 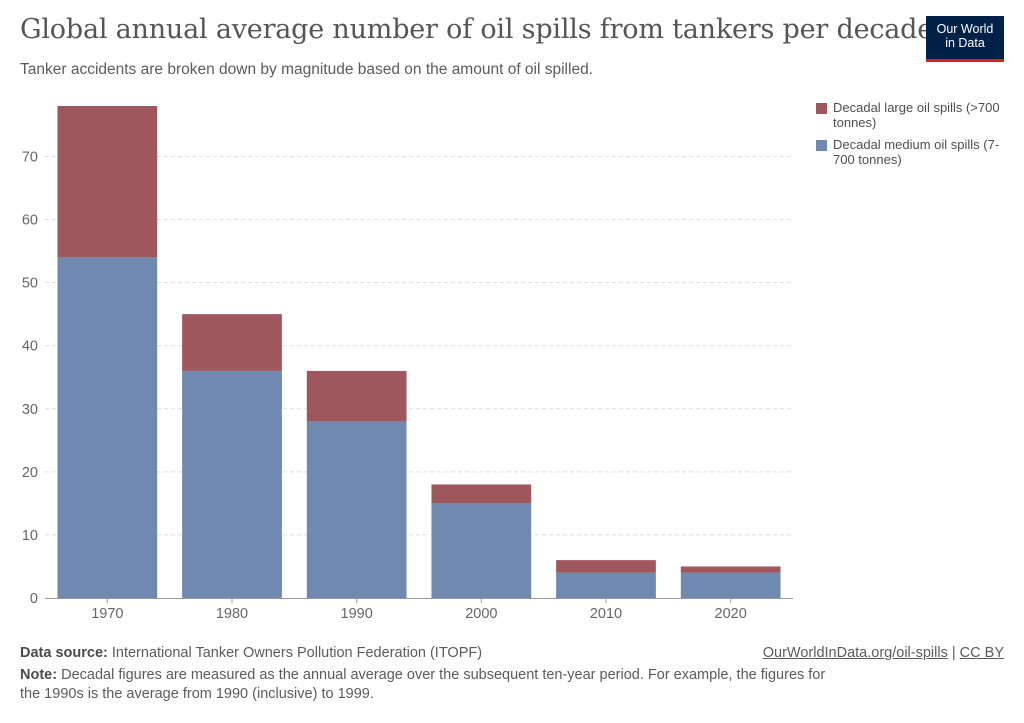 I want to click on legend-swatch-large, so click(x=821, y=108).